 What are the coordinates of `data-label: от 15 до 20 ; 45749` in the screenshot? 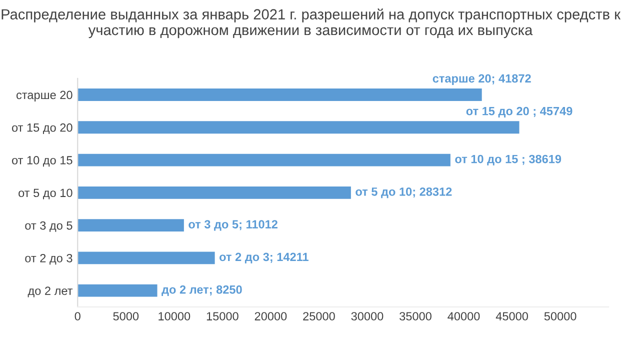 It's located at (519, 112).